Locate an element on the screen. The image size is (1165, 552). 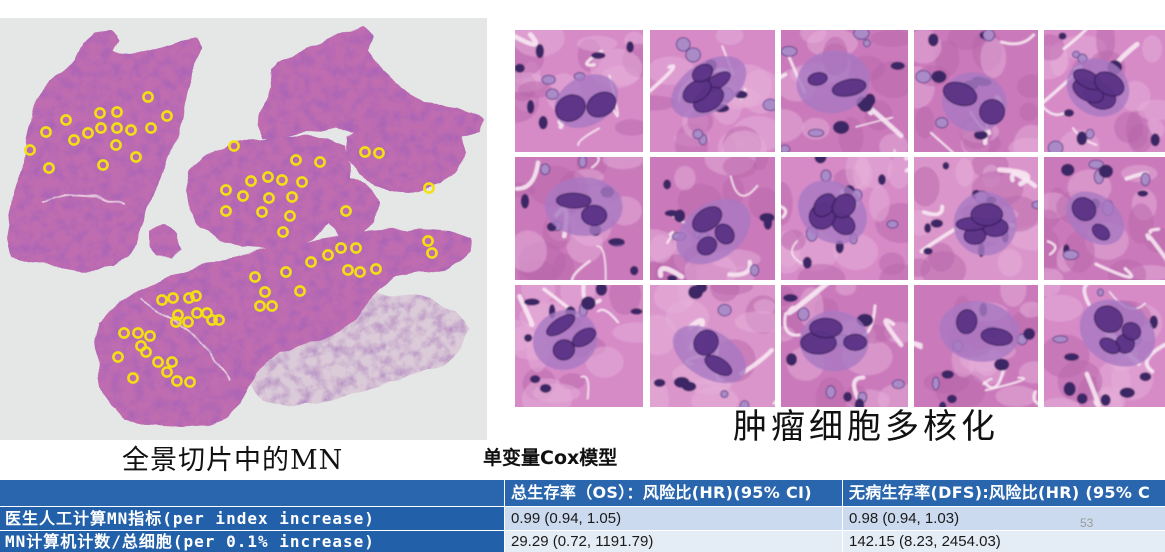
right-figure-caption: 肿瘤细胞多核化 is located at coordinates (866, 427).